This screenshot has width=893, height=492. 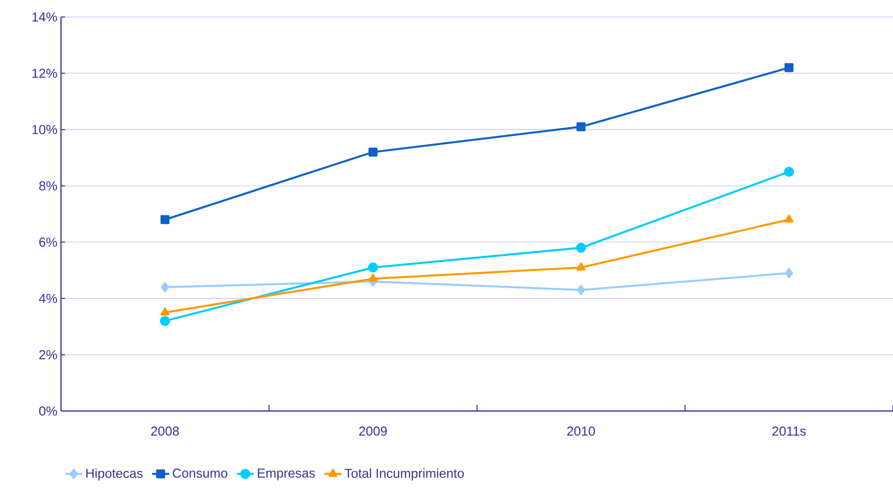 I want to click on y-tick-label: 8%, so click(x=48, y=185).